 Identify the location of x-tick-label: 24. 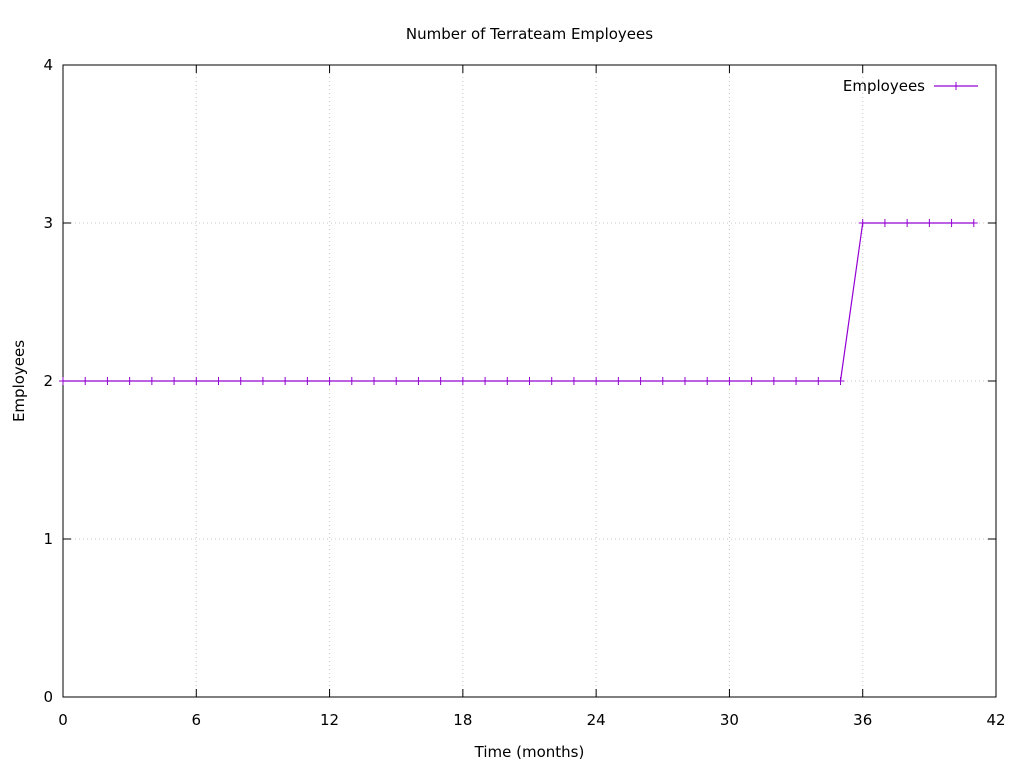
(596, 720).